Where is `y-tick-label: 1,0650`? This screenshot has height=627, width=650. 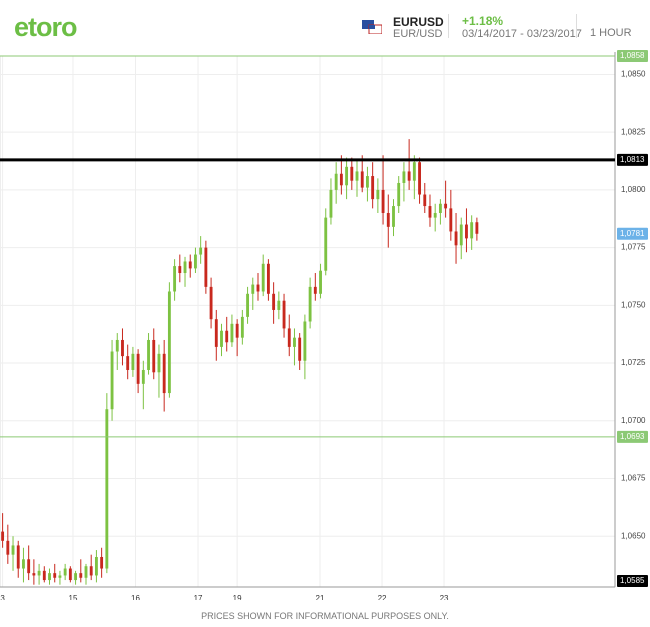 y-tick-label: 1,0650 is located at coordinates (633, 535).